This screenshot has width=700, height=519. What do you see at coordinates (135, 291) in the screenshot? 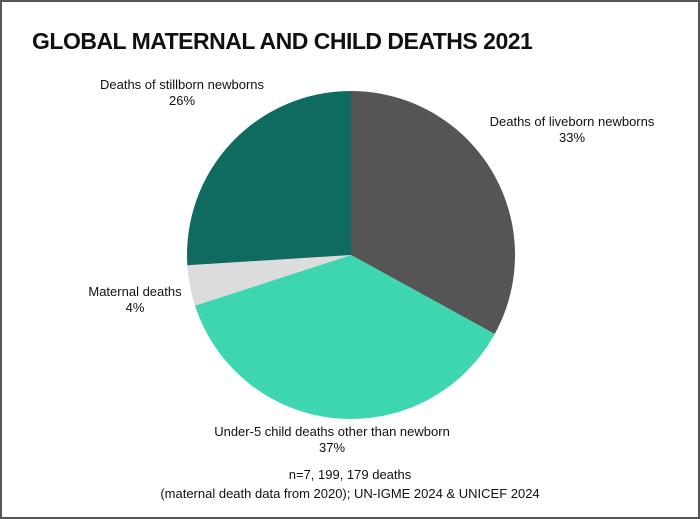
I see `slice-label-text: Maternal deaths` at bounding box center [135, 291].